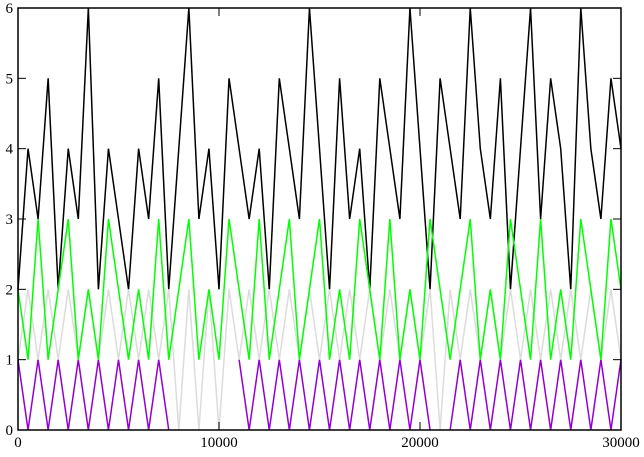 The image size is (644, 457). What do you see at coordinates (10, 9) in the screenshot?
I see `y-tick-label: 6` at bounding box center [10, 9].